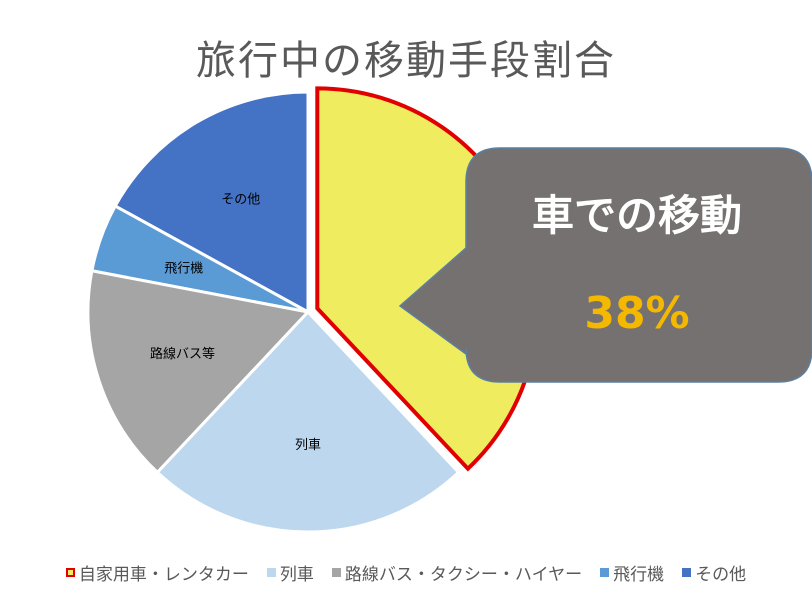  Describe the element at coordinates (182, 354) in the screenshot. I see `slice-label-2: 路線バス等` at that location.